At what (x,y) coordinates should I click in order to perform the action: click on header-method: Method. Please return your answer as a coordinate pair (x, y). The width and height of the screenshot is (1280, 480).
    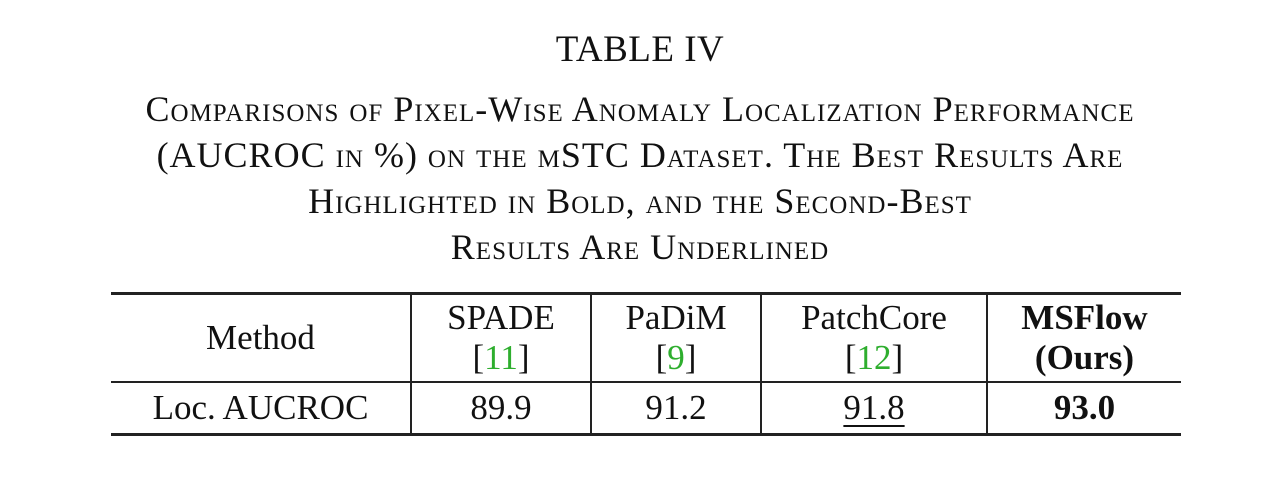
    Looking at the image, I should click on (261, 338).